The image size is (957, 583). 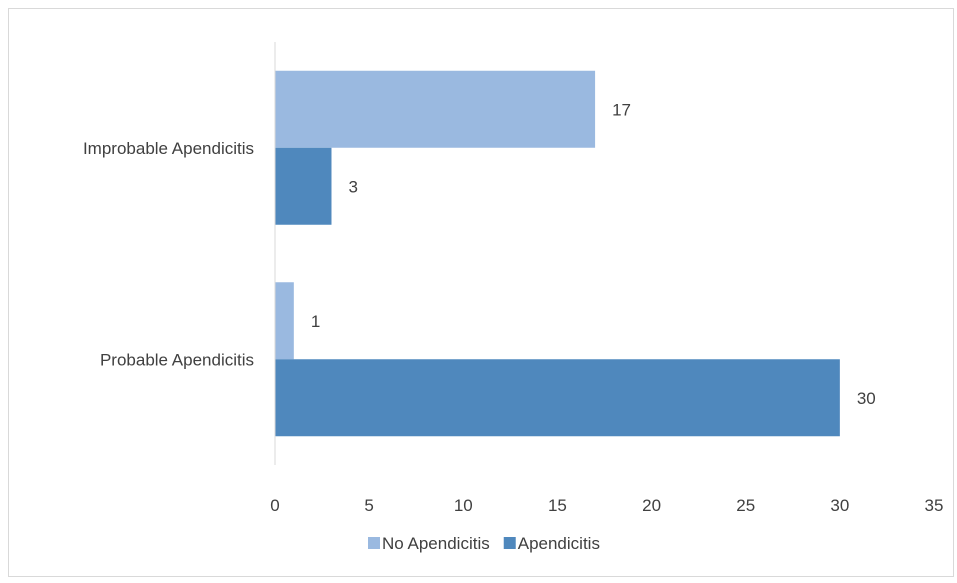 What do you see at coordinates (606, 505) in the screenshot?
I see `tick-labels-group: 0 5 10 15 20 25 30 35` at bounding box center [606, 505].